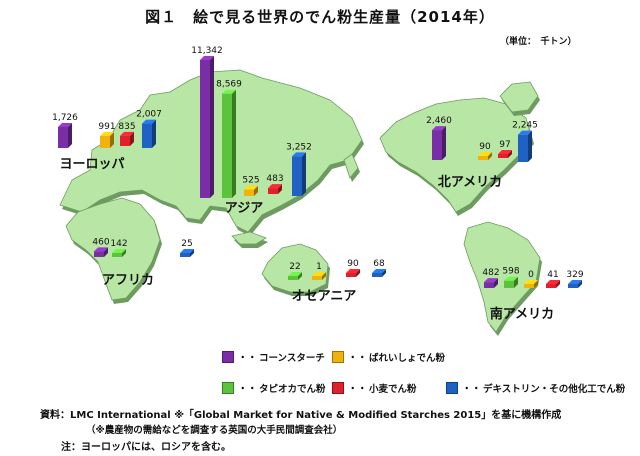  Describe the element at coordinates (251, 190) in the screenshot. I see `bar-asia-potato` at that location.